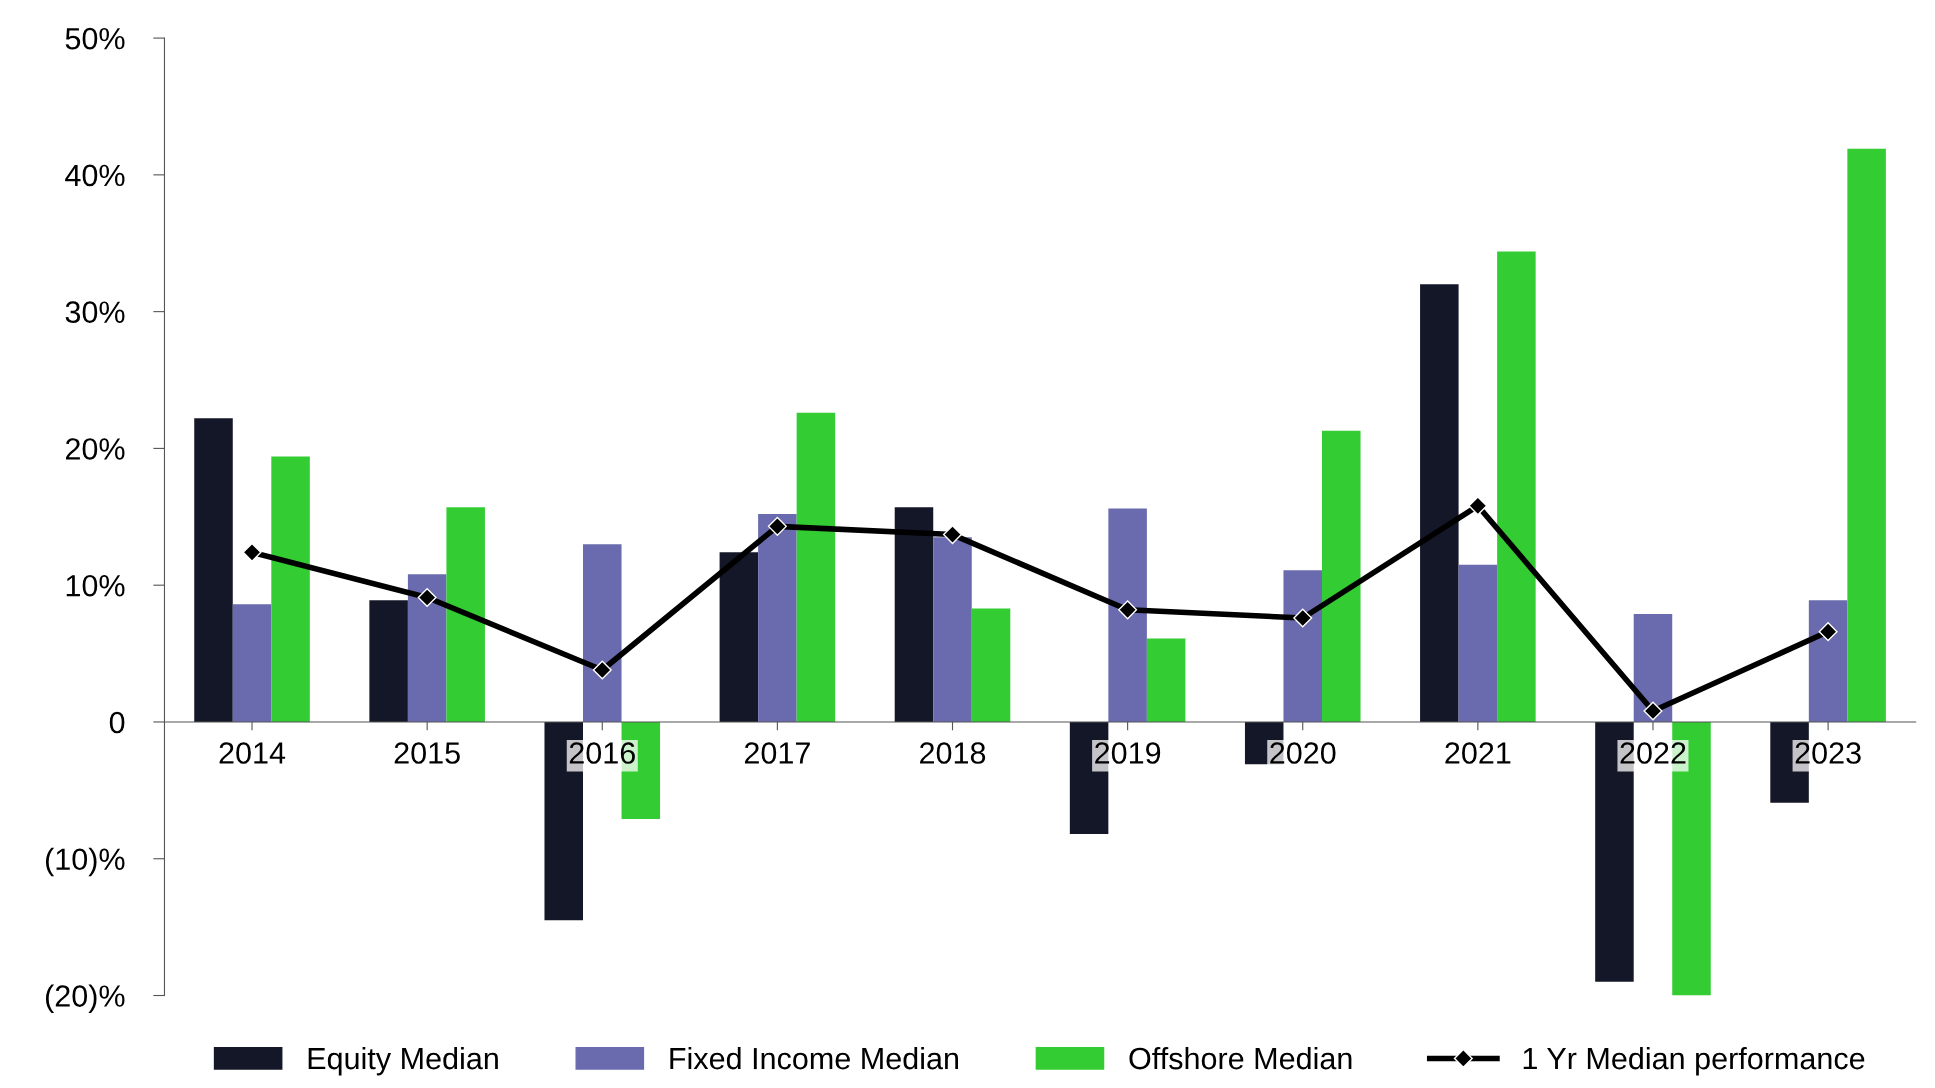 This screenshot has width=1935, height=1088. Describe the element at coordinates (1828, 753) in the screenshot. I see `x-tick-label: 2023` at that location.